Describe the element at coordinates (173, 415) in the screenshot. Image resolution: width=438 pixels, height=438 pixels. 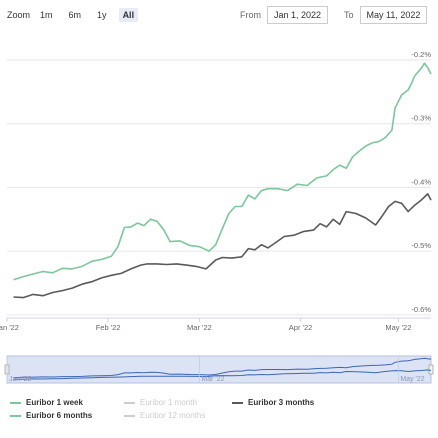
I see `legend-label: Euribor 12 months` at that location.